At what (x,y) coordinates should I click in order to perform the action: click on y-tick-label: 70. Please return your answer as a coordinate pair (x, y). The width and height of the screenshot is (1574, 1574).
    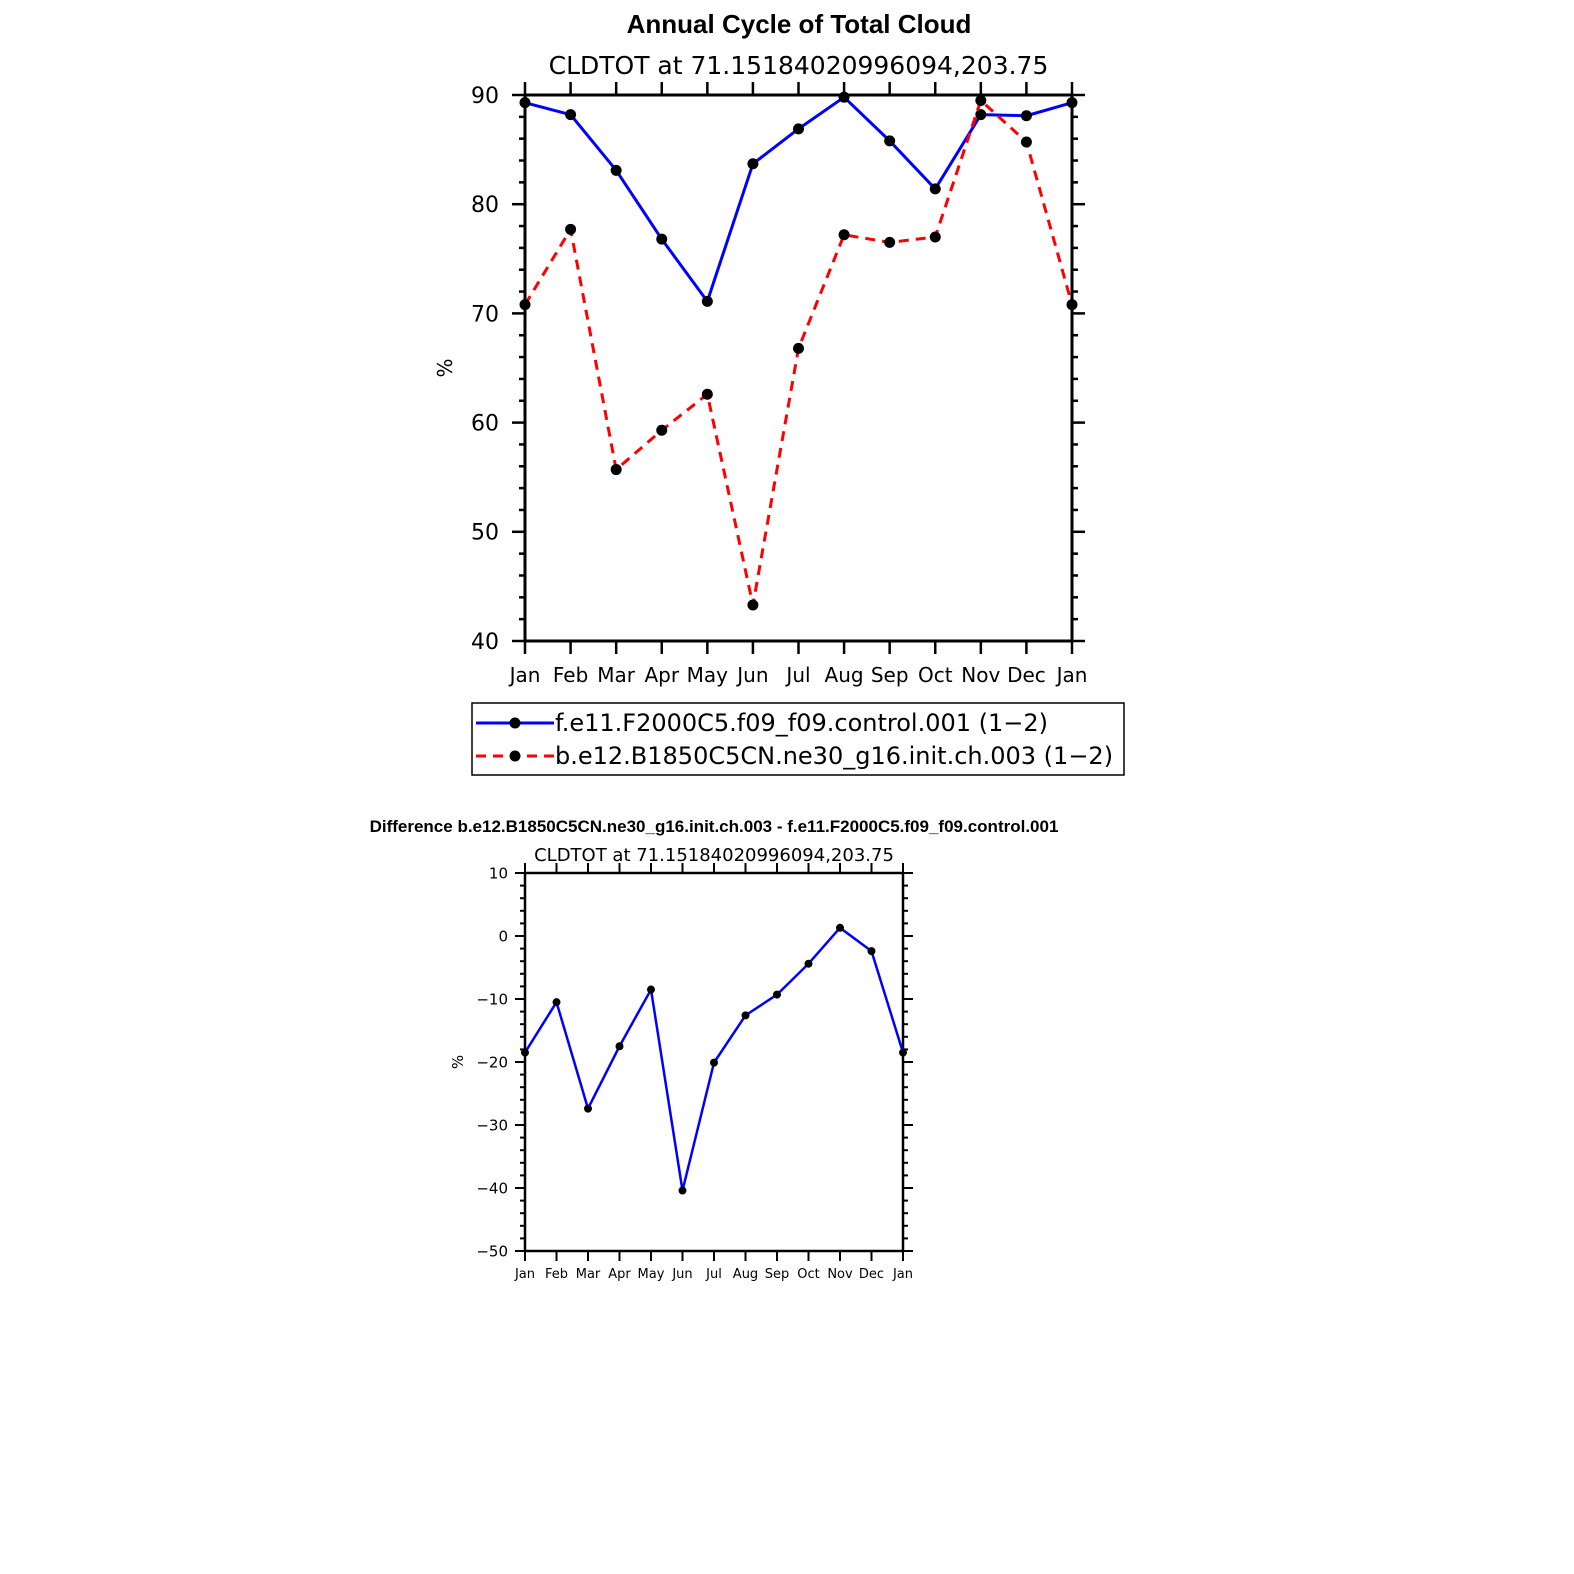
    Looking at the image, I should click on (485, 314).